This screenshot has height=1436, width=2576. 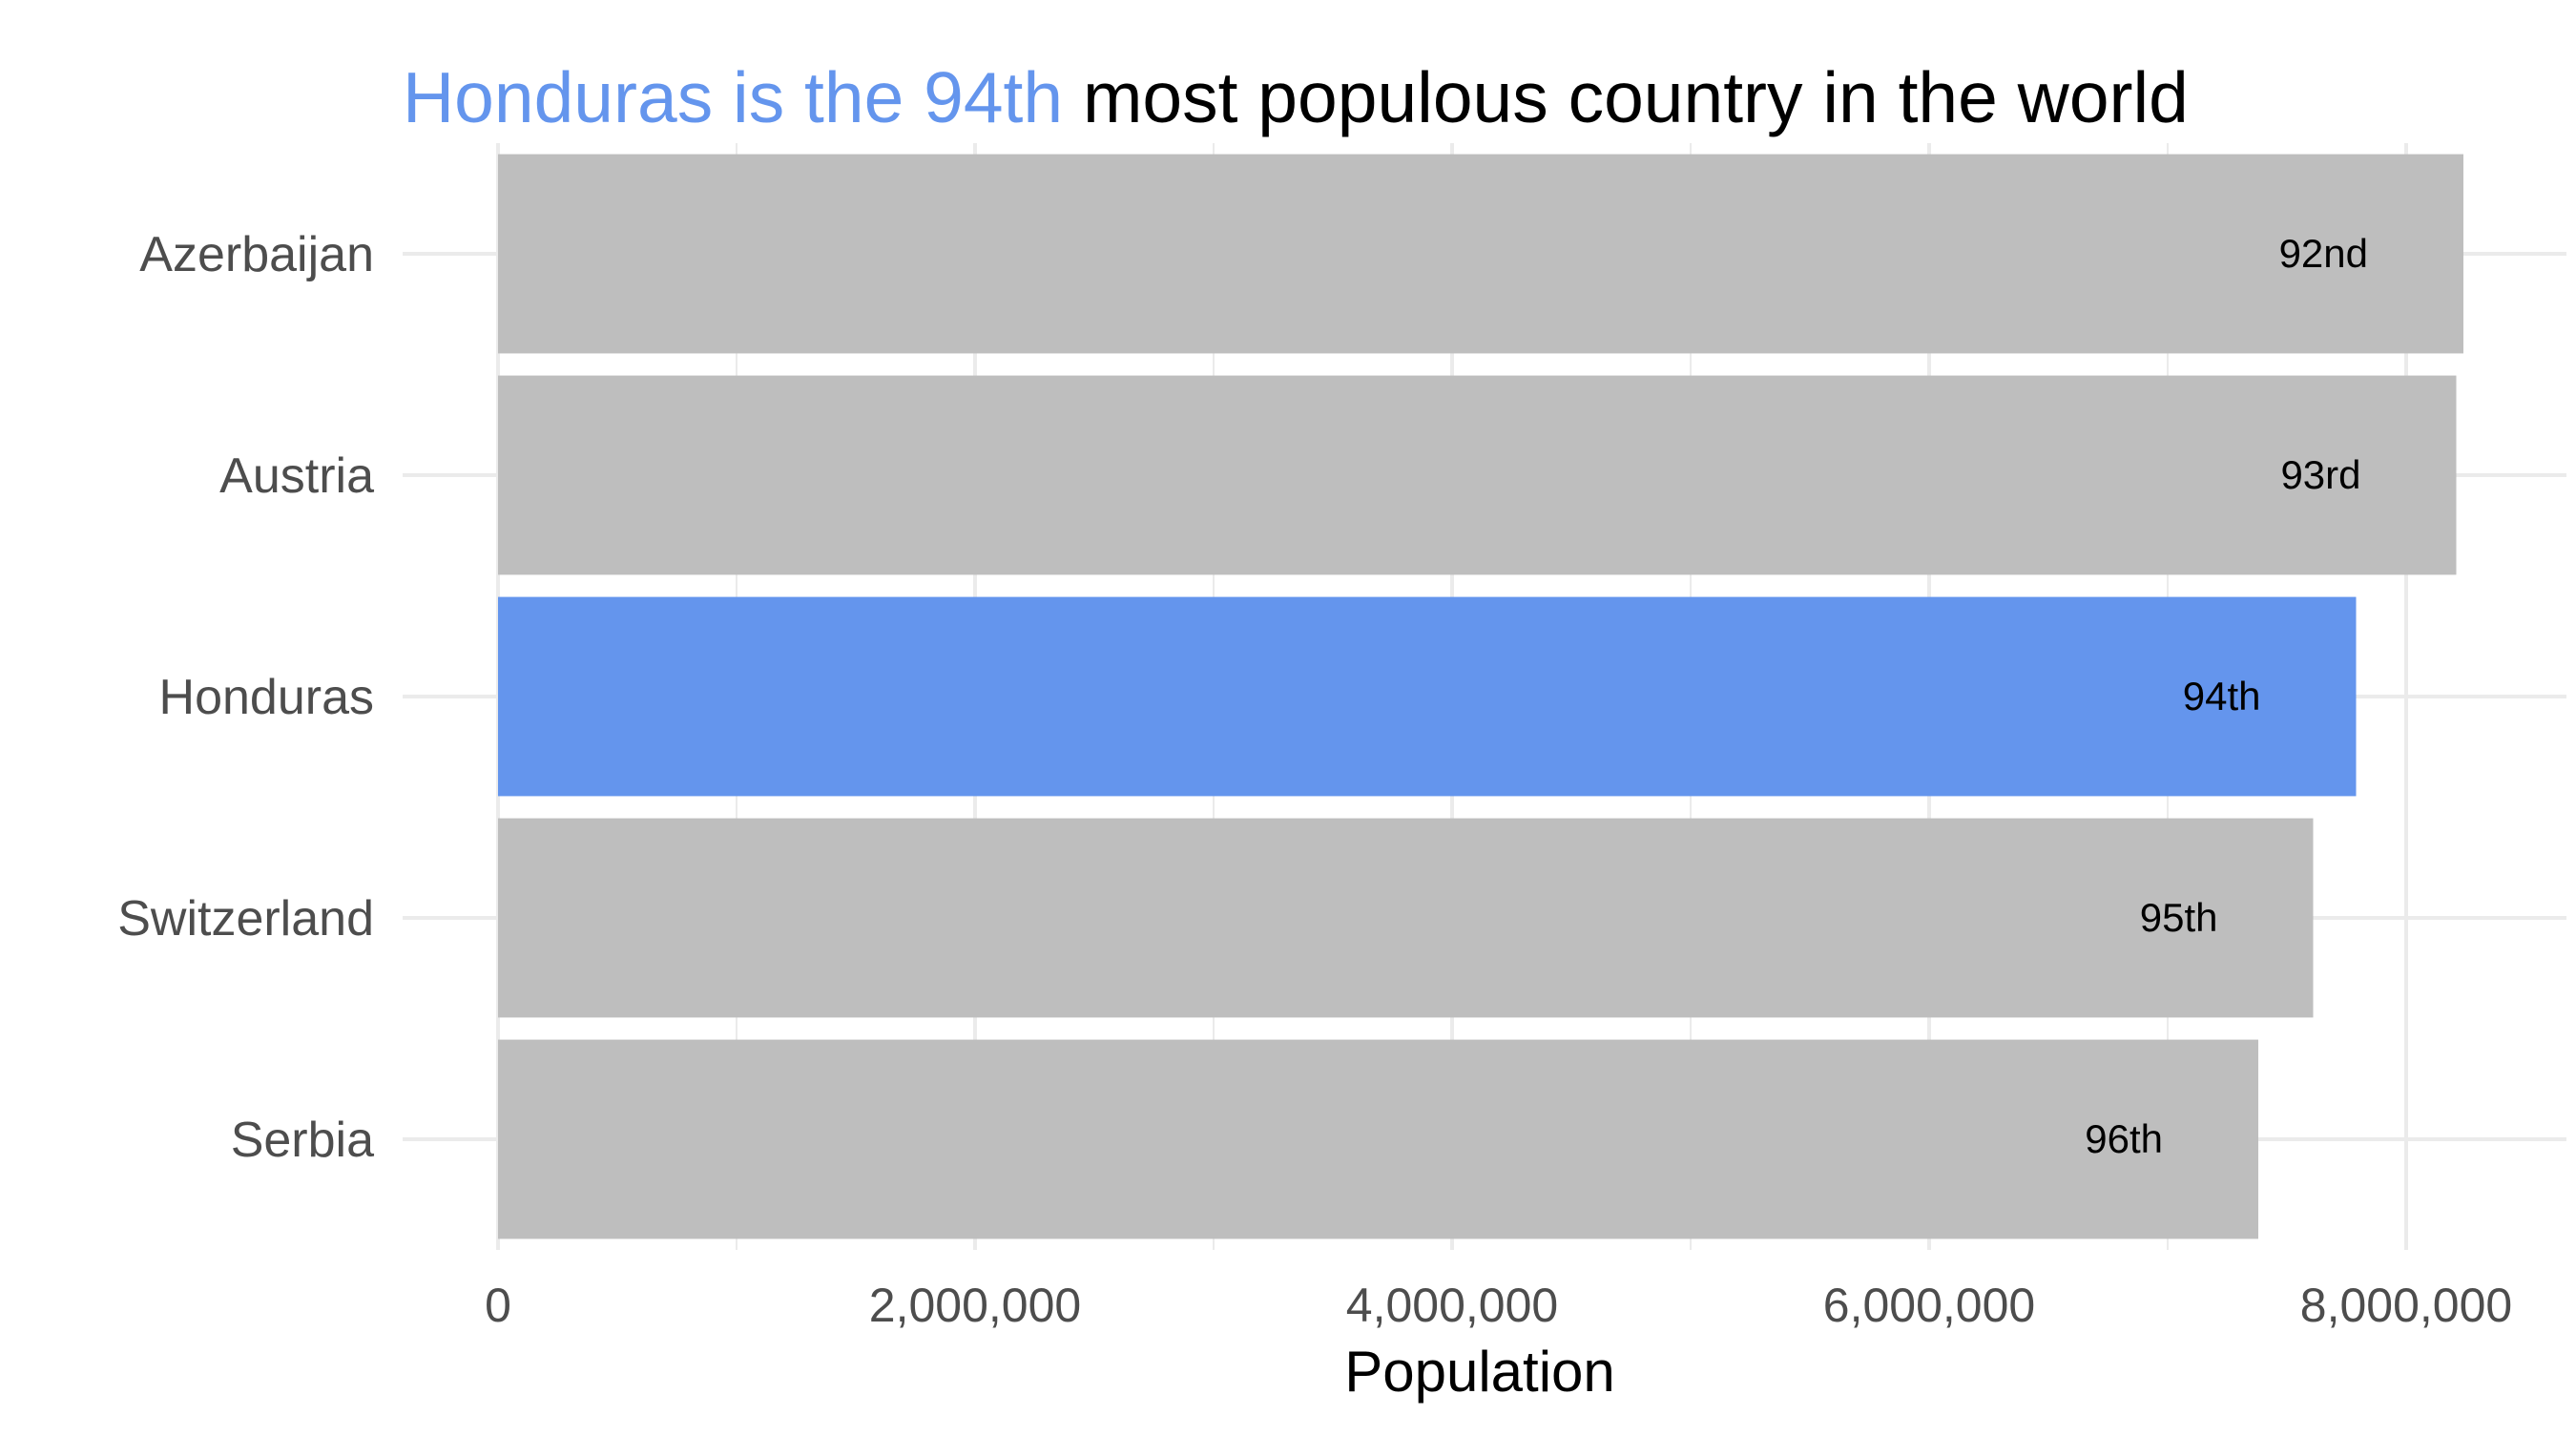 I want to click on x-axis-tick-labels: 0 2,000,000 4,000,000 6,000,000 8,000,000, so click(x=1498, y=1305).